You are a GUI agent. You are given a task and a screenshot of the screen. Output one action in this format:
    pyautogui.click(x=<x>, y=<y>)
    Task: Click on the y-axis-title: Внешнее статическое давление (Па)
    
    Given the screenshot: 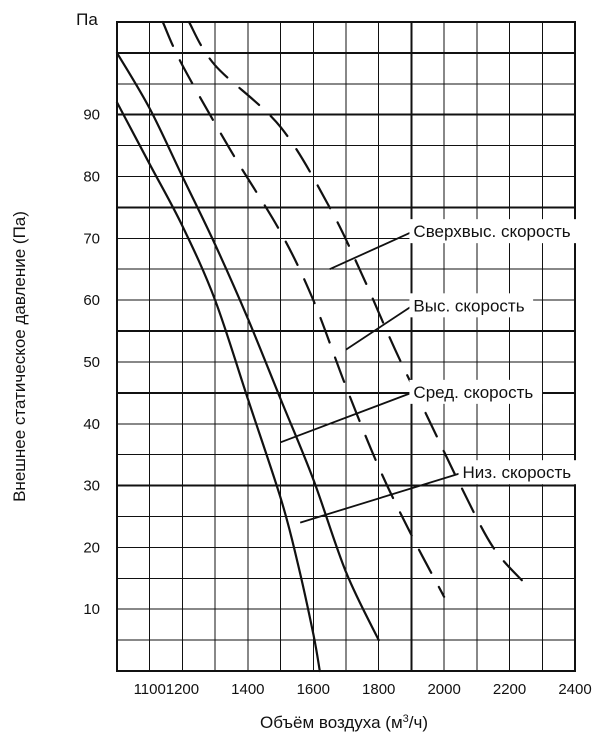 What is the action you would take?
    pyautogui.click(x=19, y=356)
    